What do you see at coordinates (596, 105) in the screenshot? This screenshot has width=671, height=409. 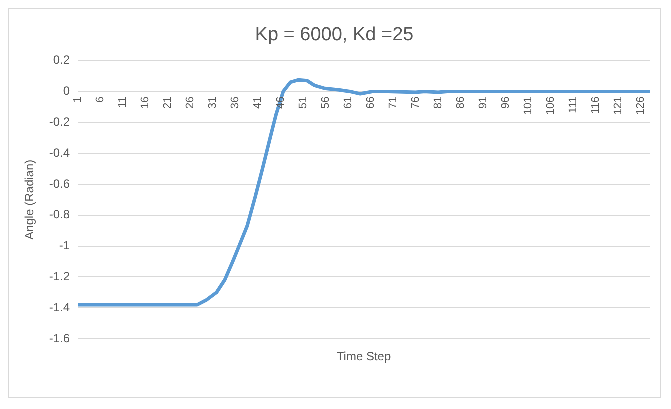 I see `x-tick-label: 116` at bounding box center [596, 105].